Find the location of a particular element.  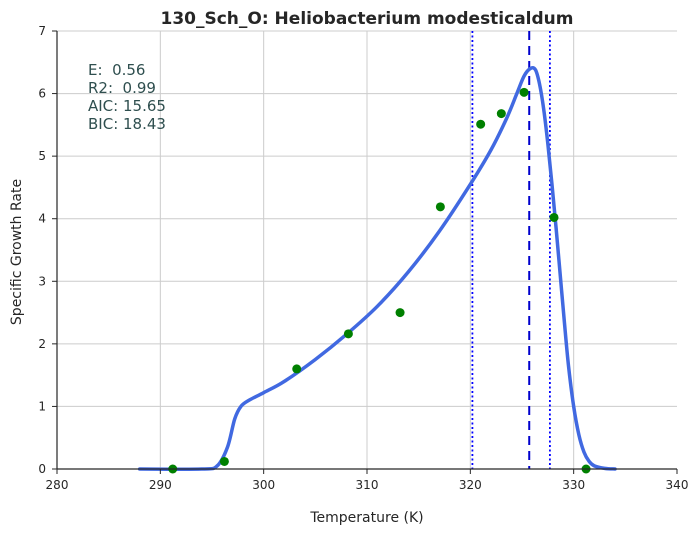

x-axis-label: Temperature (K) is located at coordinates (366, 518).